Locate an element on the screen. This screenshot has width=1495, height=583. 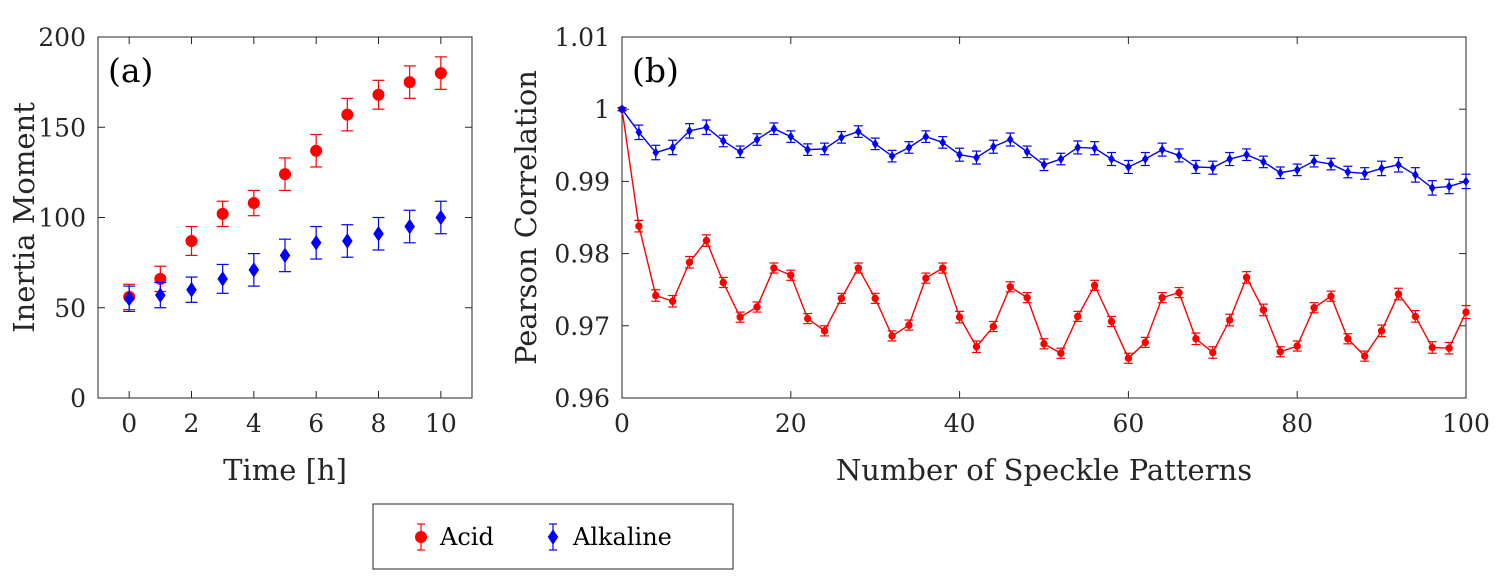
x-tick-label: 8 is located at coordinates (379, 423).